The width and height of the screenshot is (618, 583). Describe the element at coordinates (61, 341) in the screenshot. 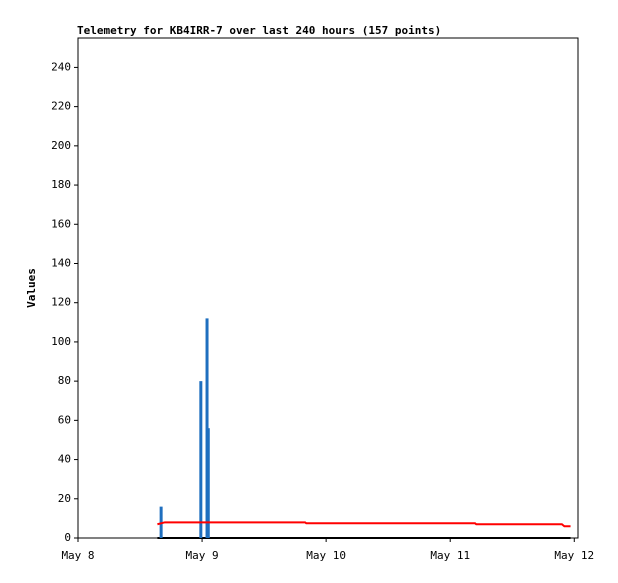

I see `y-tick-label: 100` at that location.